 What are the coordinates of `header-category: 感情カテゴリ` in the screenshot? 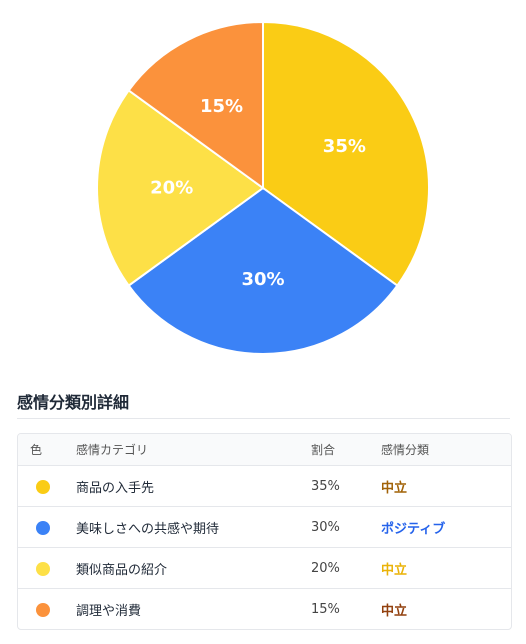 It's located at (112, 450).